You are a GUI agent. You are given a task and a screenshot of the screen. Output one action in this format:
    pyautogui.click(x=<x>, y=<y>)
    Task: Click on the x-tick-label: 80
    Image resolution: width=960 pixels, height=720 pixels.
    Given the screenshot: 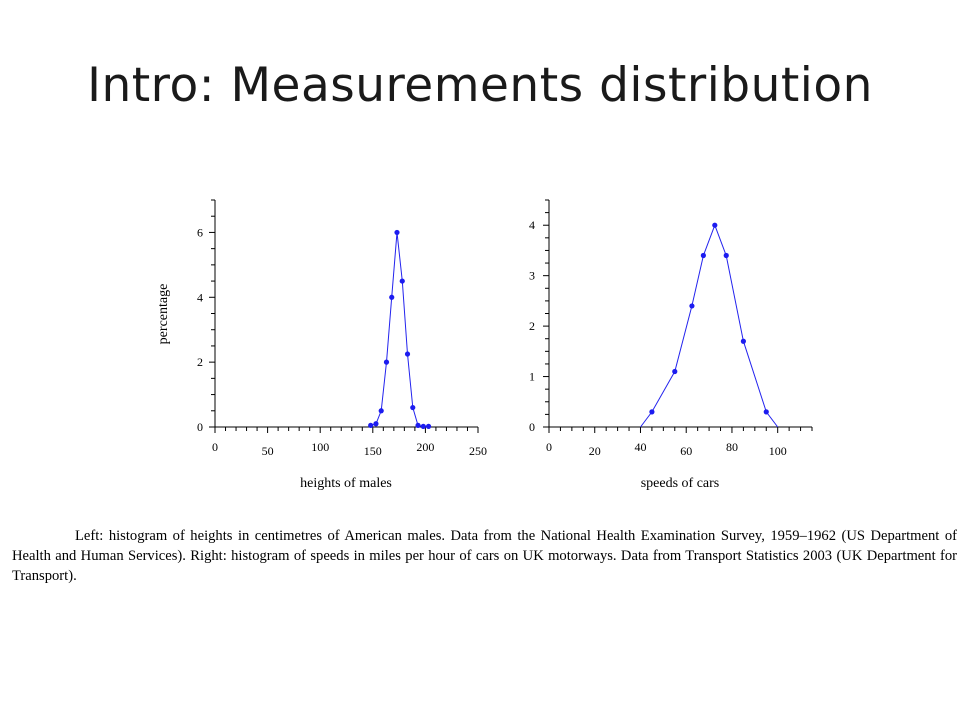 What is the action you would take?
    pyautogui.click(x=732, y=447)
    